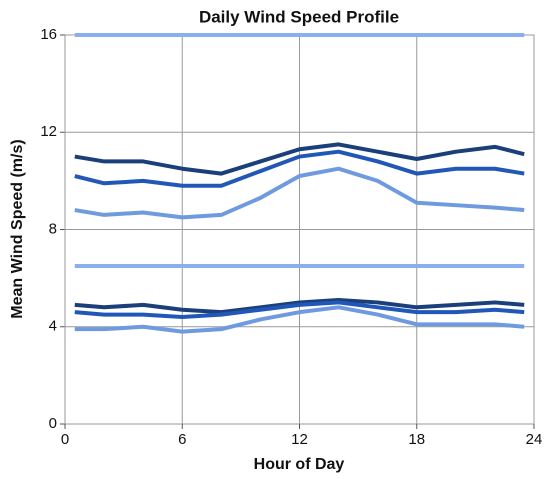  What do you see at coordinates (48, 34) in the screenshot?
I see `y-tick-label: 16` at bounding box center [48, 34].